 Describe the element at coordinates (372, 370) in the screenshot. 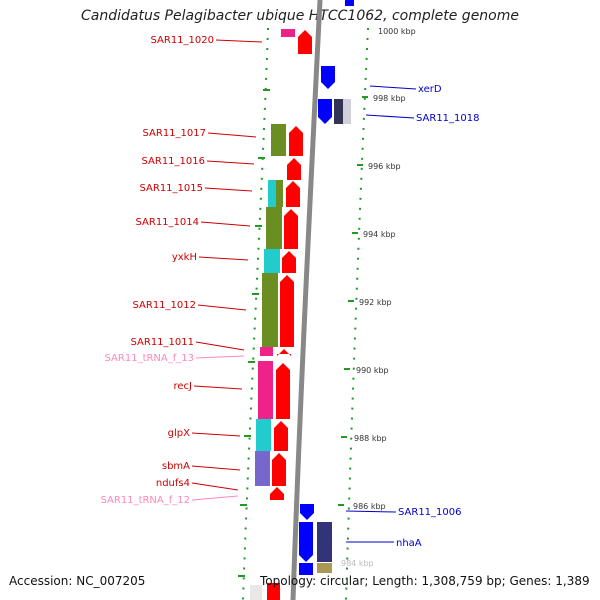

I see `scale-label: 990 kbp` at that location.